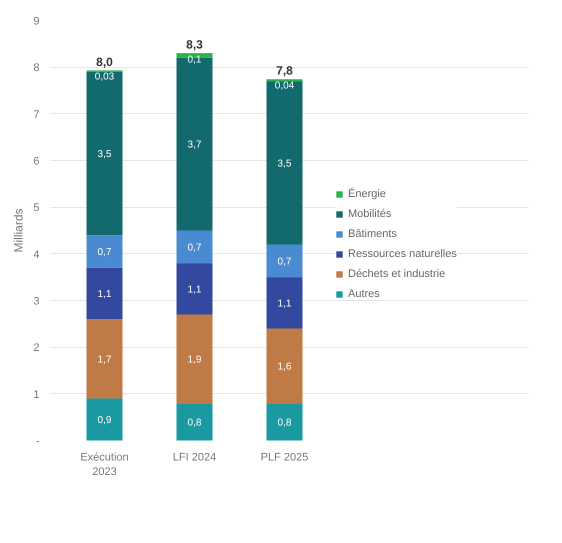 The image size is (562, 543). What do you see at coordinates (36, 302) in the screenshot?
I see `y-tick-label: 3` at bounding box center [36, 302].